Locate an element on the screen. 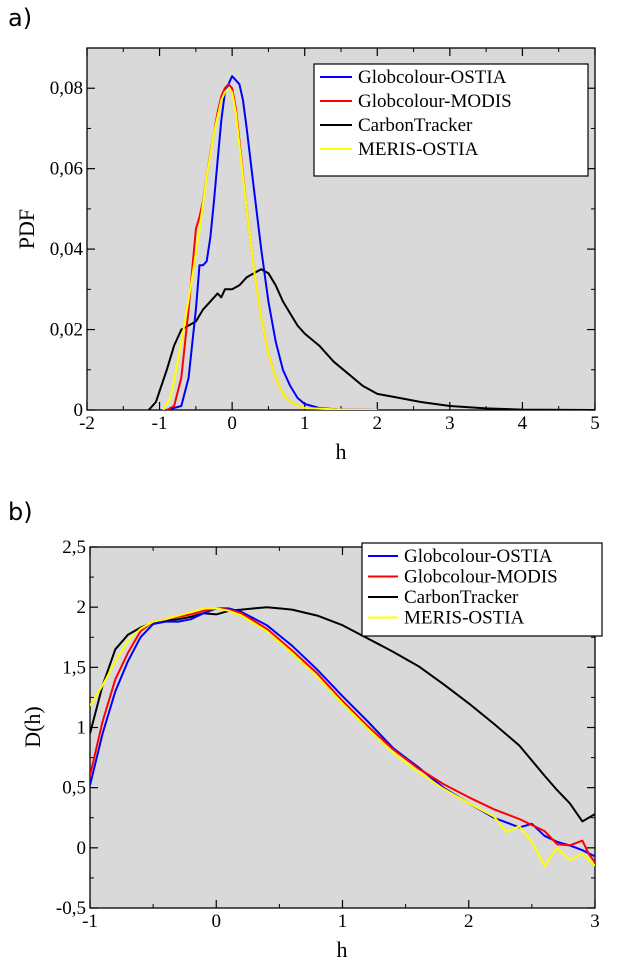 The width and height of the screenshot is (618, 964). y-tick-label: 0,5 is located at coordinates (74, 788).